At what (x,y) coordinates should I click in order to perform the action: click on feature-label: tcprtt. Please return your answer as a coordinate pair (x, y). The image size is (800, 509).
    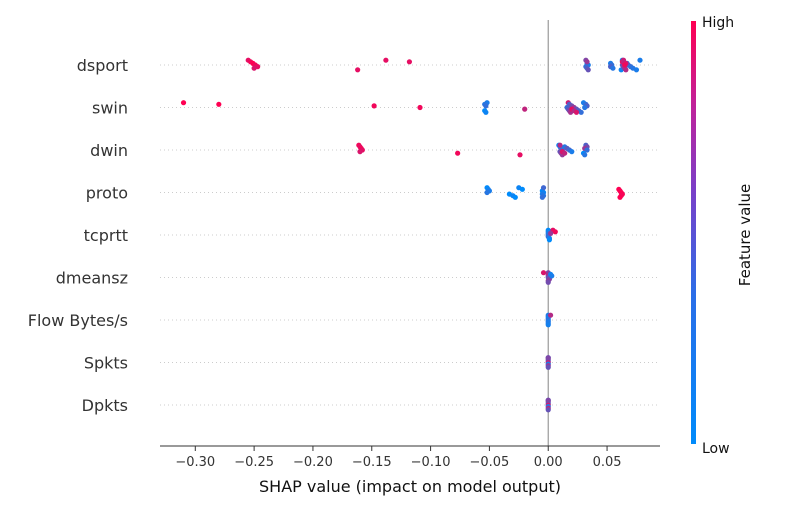
    Looking at the image, I should click on (106, 235).